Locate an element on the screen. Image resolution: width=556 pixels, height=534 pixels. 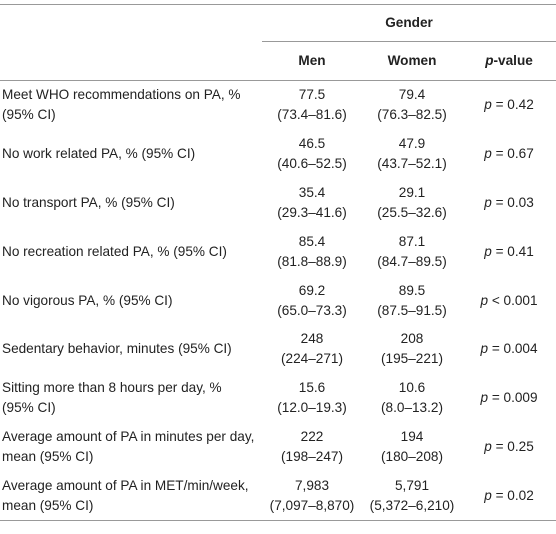
estimate: 5,791 is located at coordinates (412, 485).